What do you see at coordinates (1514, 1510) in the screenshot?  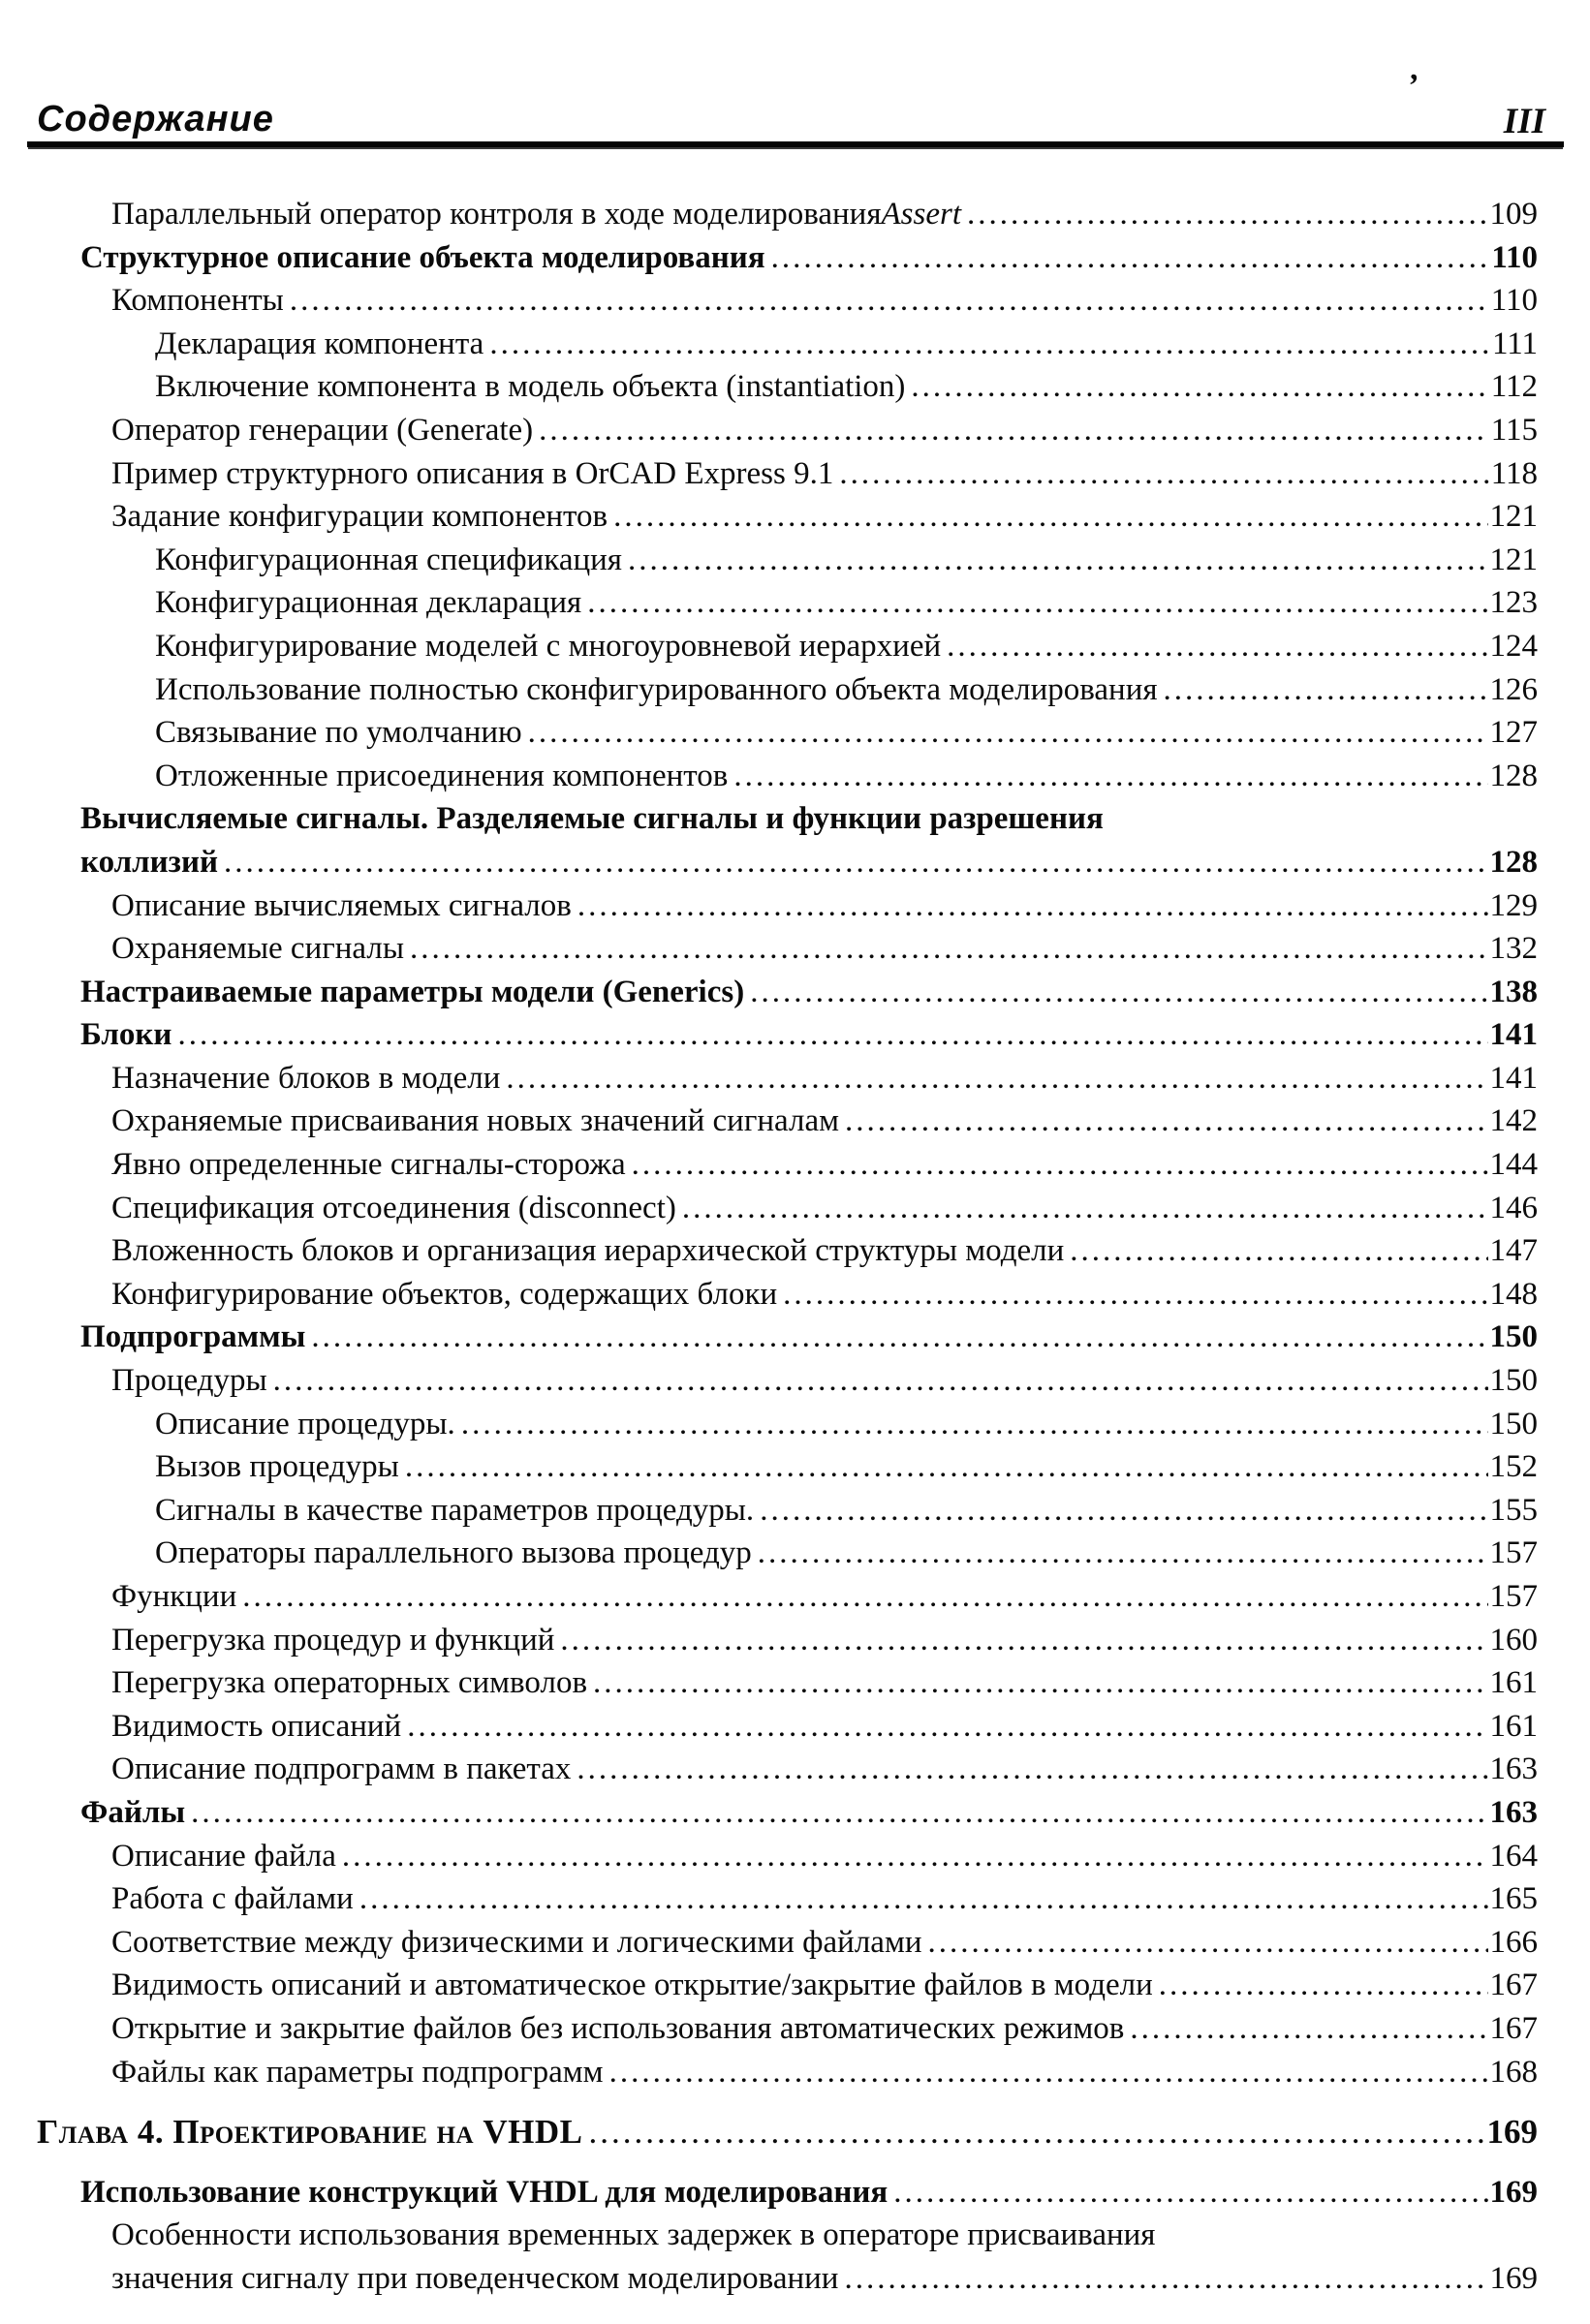 I see `toc-entry-page: 155` at bounding box center [1514, 1510].